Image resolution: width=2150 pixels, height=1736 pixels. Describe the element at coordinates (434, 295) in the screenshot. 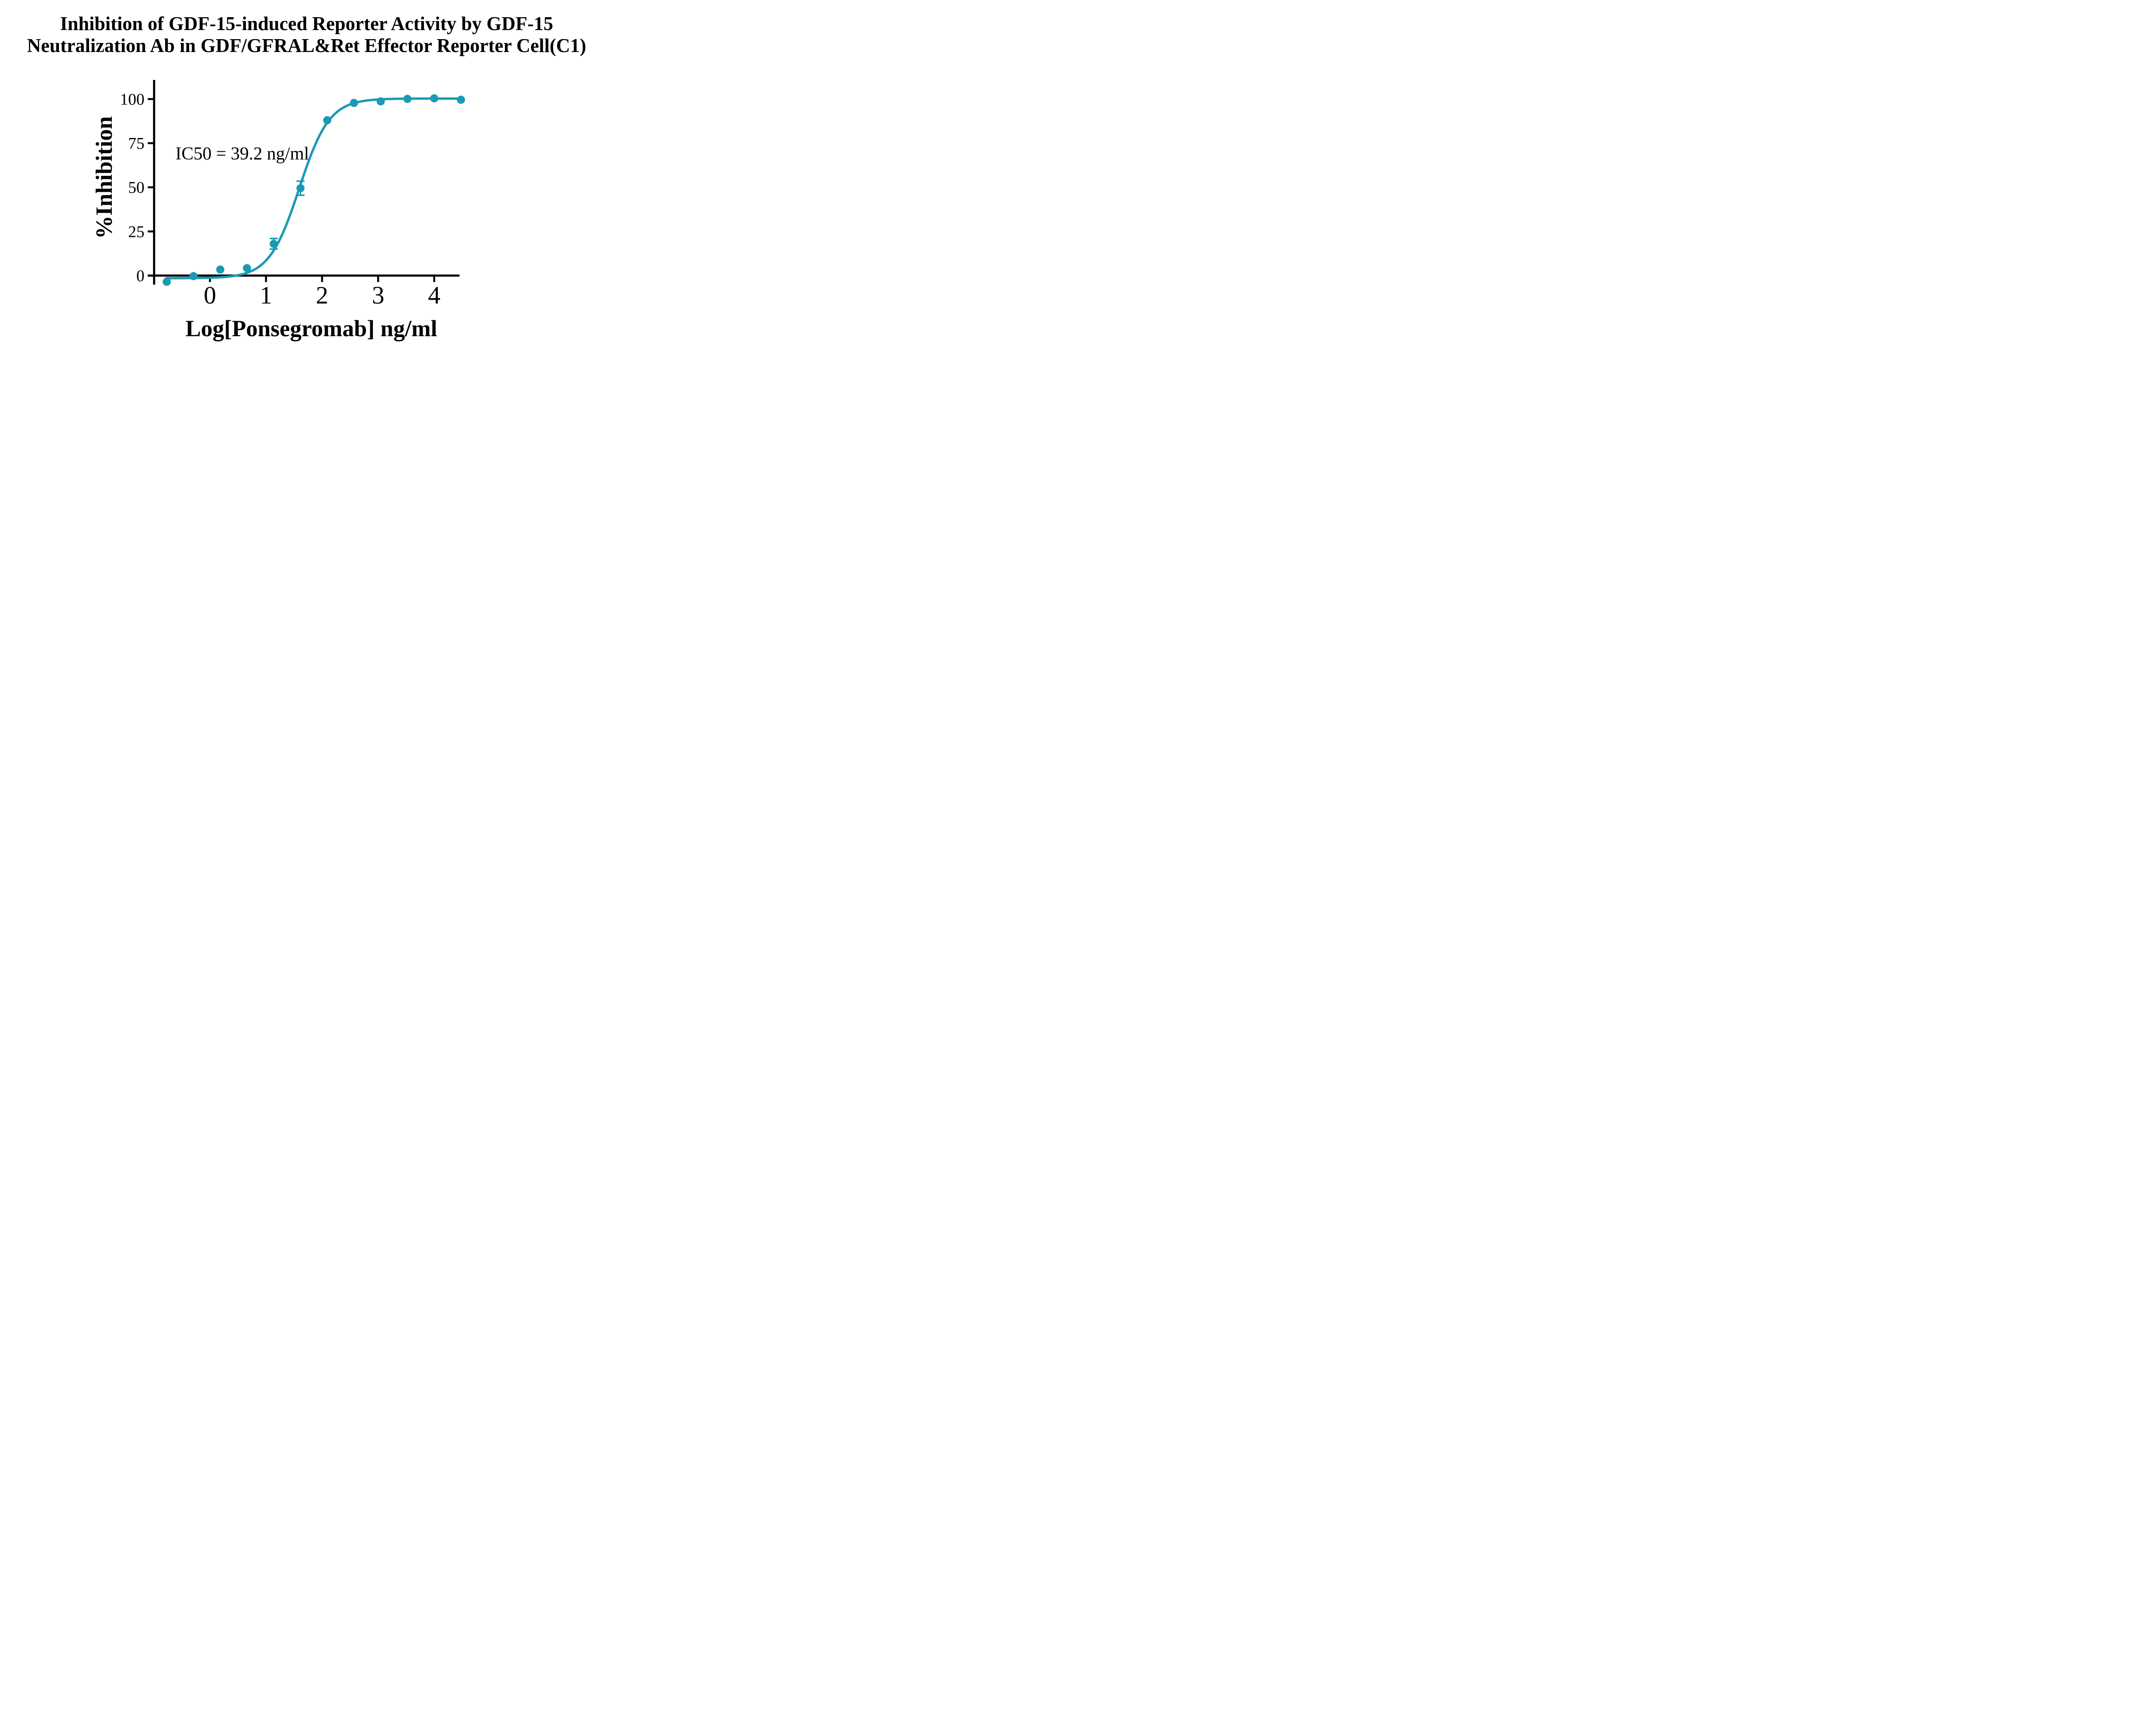

I see `x-tick-label: 4` at that location.